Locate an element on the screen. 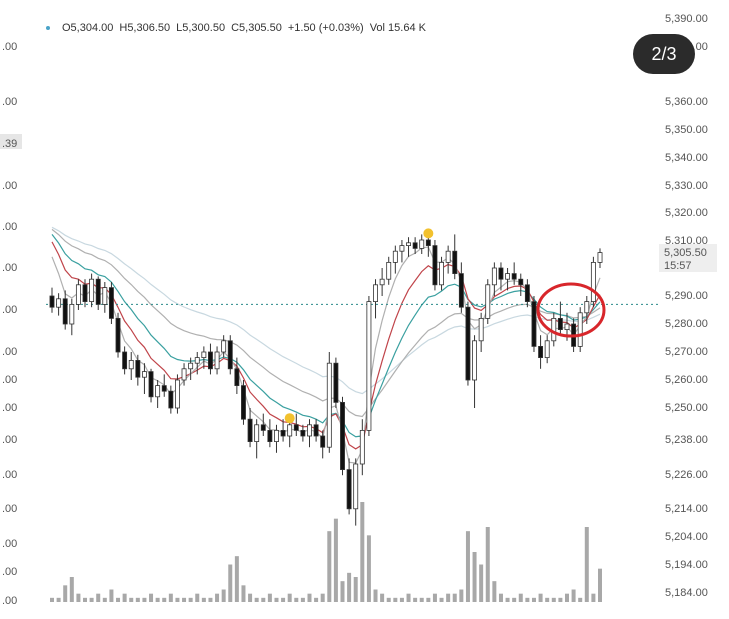  page-indicator: 2/3 is located at coordinates (664, 54).